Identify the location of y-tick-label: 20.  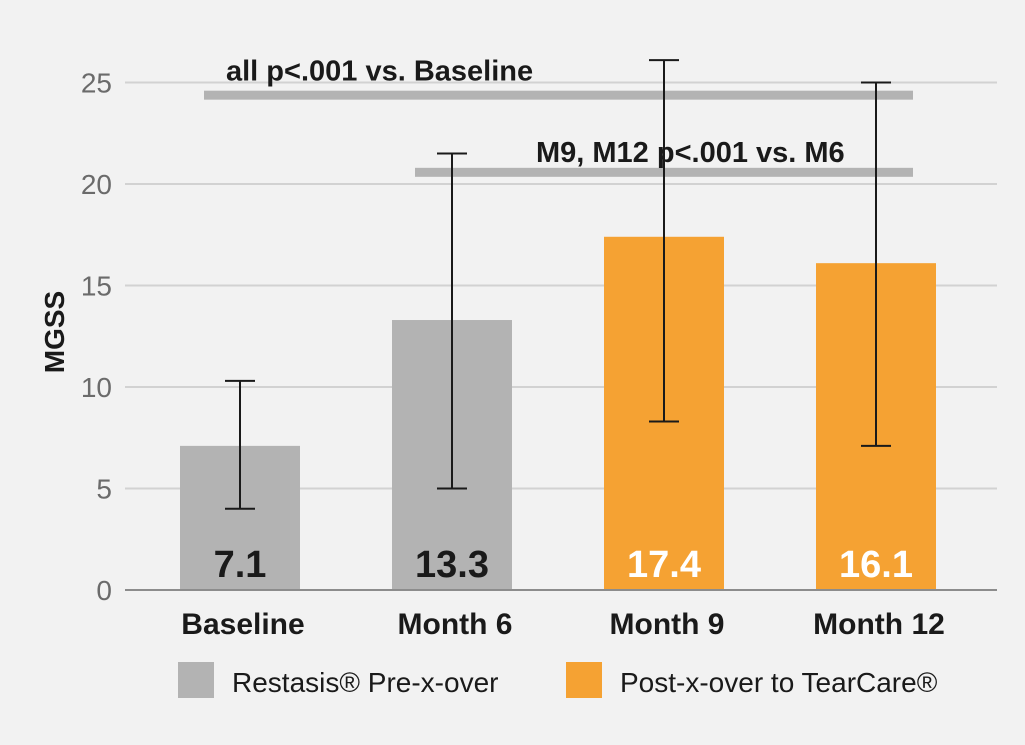
(96, 184).